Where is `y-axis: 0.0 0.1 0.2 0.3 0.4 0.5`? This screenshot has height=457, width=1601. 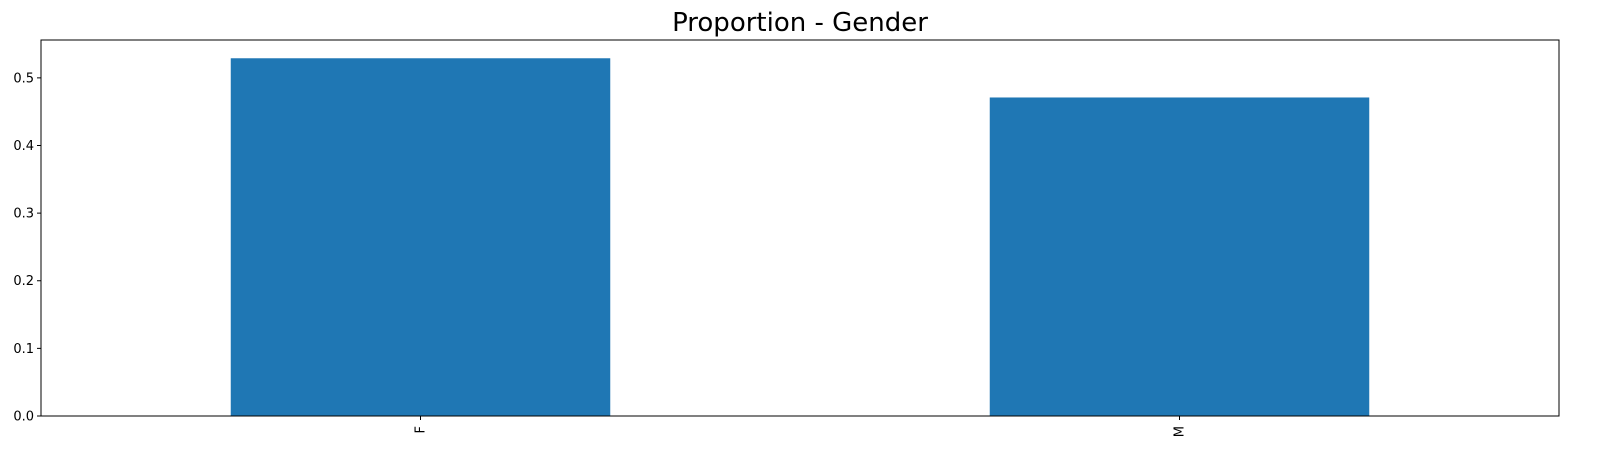
y-axis: 0.0 0.1 0.2 0.3 0.4 0.5 is located at coordinates (27, 248).